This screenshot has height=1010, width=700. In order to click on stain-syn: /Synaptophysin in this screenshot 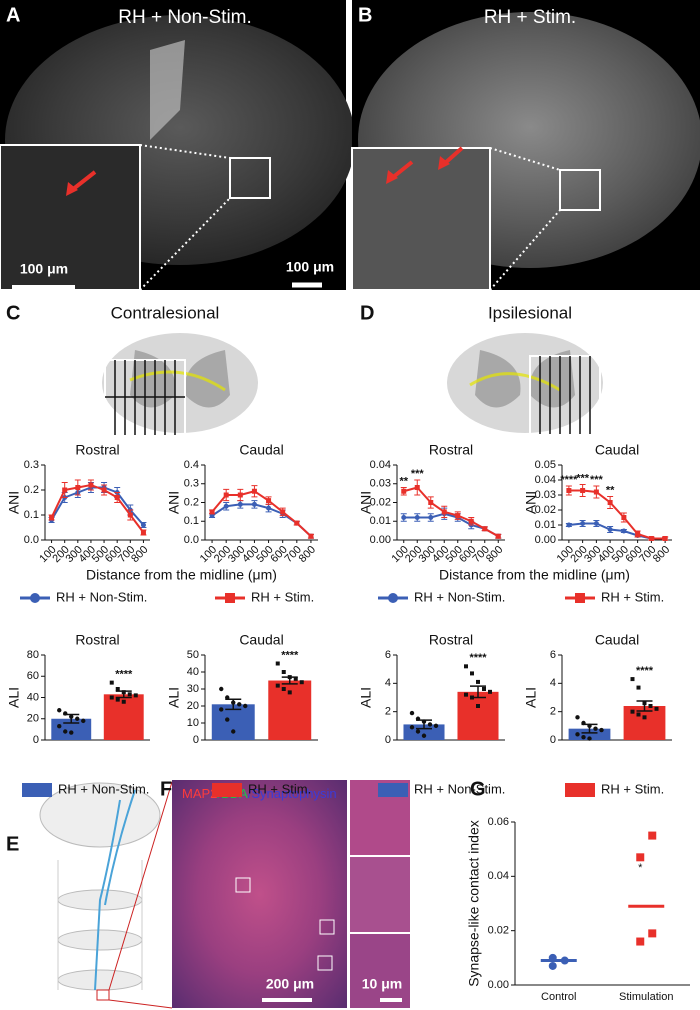, I will do `click(292, 793)`.